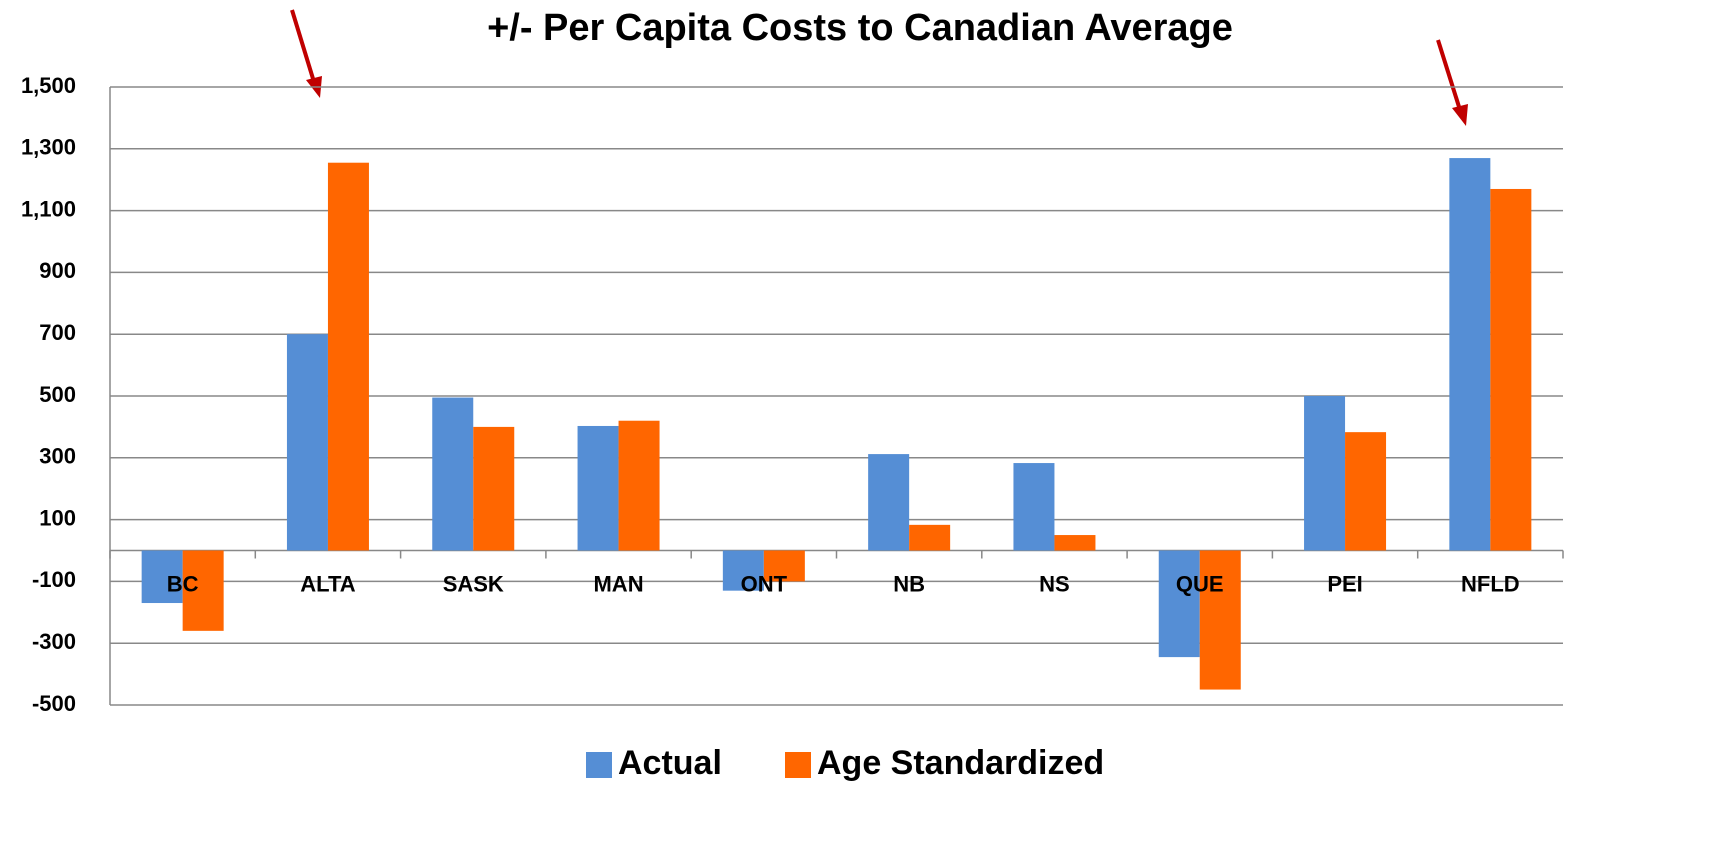 This screenshot has height=857, width=1717. What do you see at coordinates (1344, 583) in the screenshot?
I see `x-tick-label: PEI` at bounding box center [1344, 583].